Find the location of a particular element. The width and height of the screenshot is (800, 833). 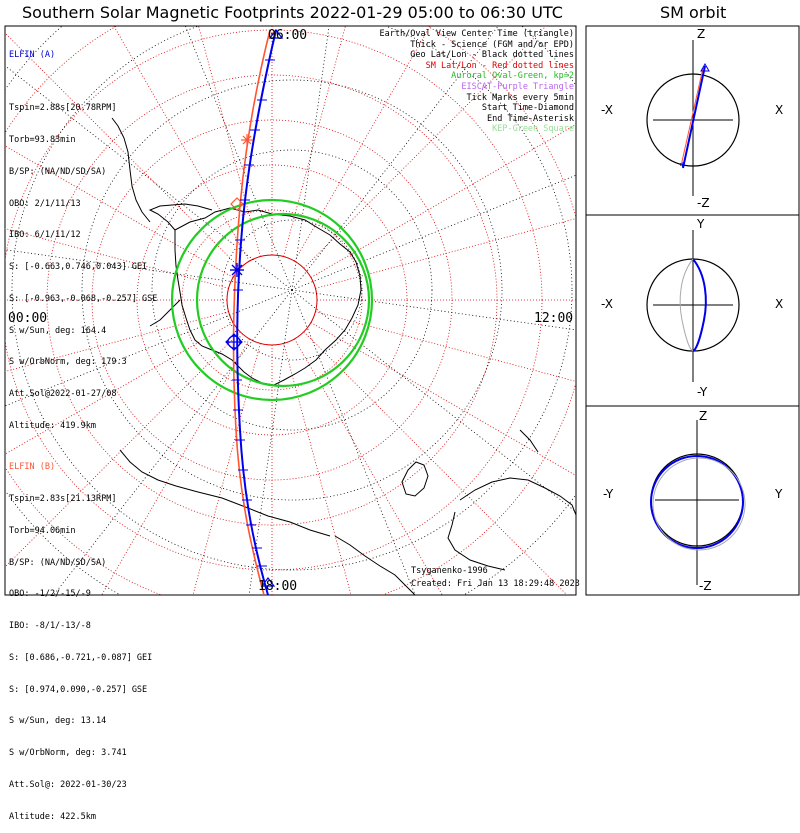

elfin-a-line: Altitude: 419.9km is located at coordinates (52, 425).